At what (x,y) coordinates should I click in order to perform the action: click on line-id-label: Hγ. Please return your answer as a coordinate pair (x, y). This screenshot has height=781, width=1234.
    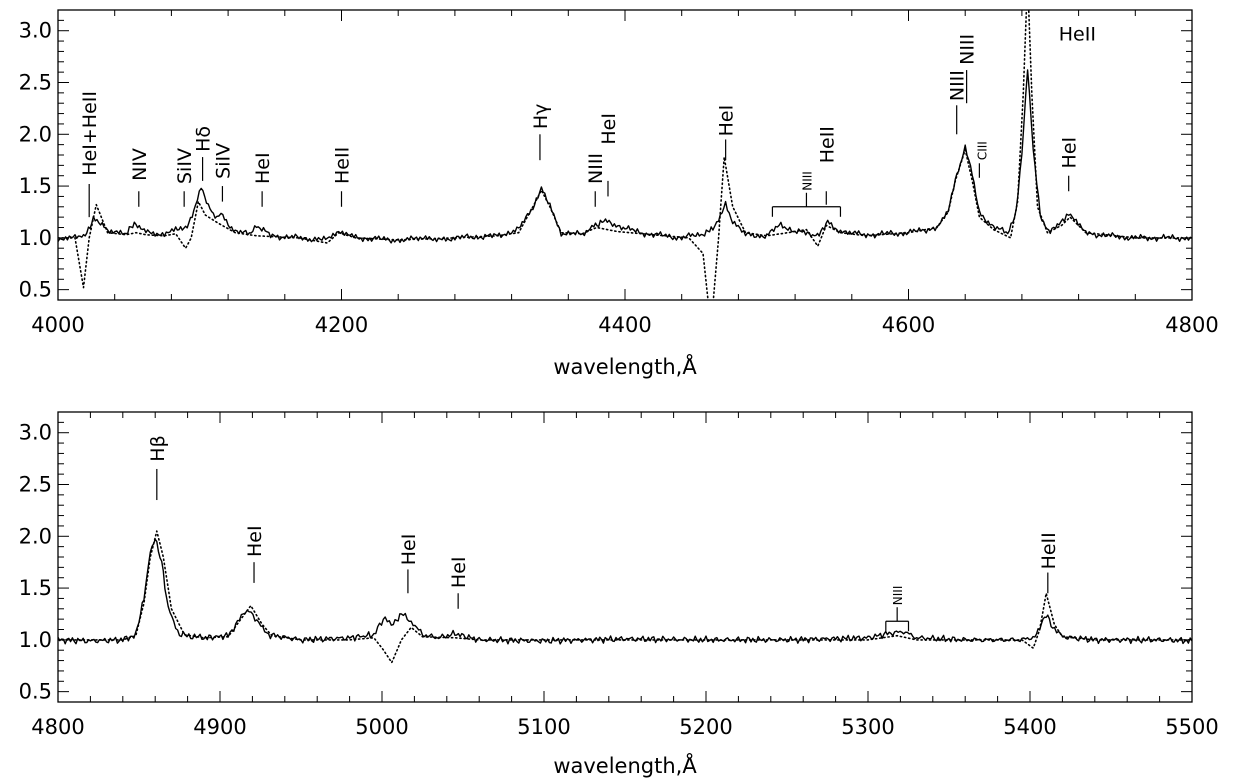
    Looking at the image, I should click on (541, 117).